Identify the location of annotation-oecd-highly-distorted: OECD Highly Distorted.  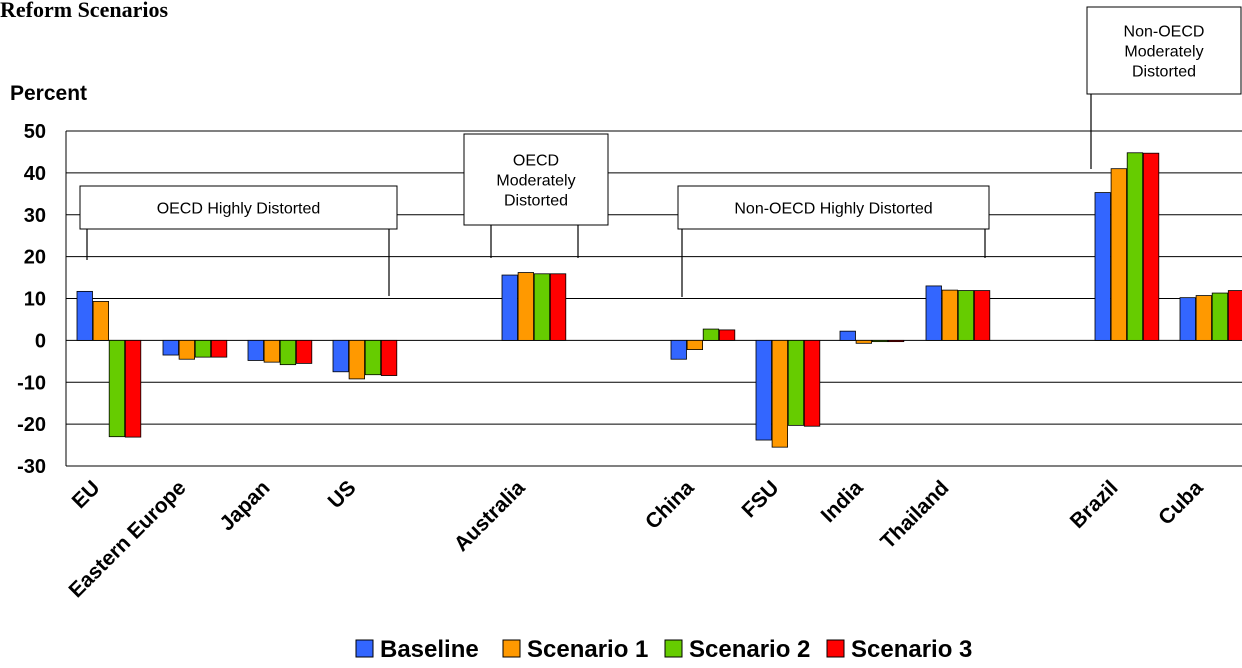
(238, 240).